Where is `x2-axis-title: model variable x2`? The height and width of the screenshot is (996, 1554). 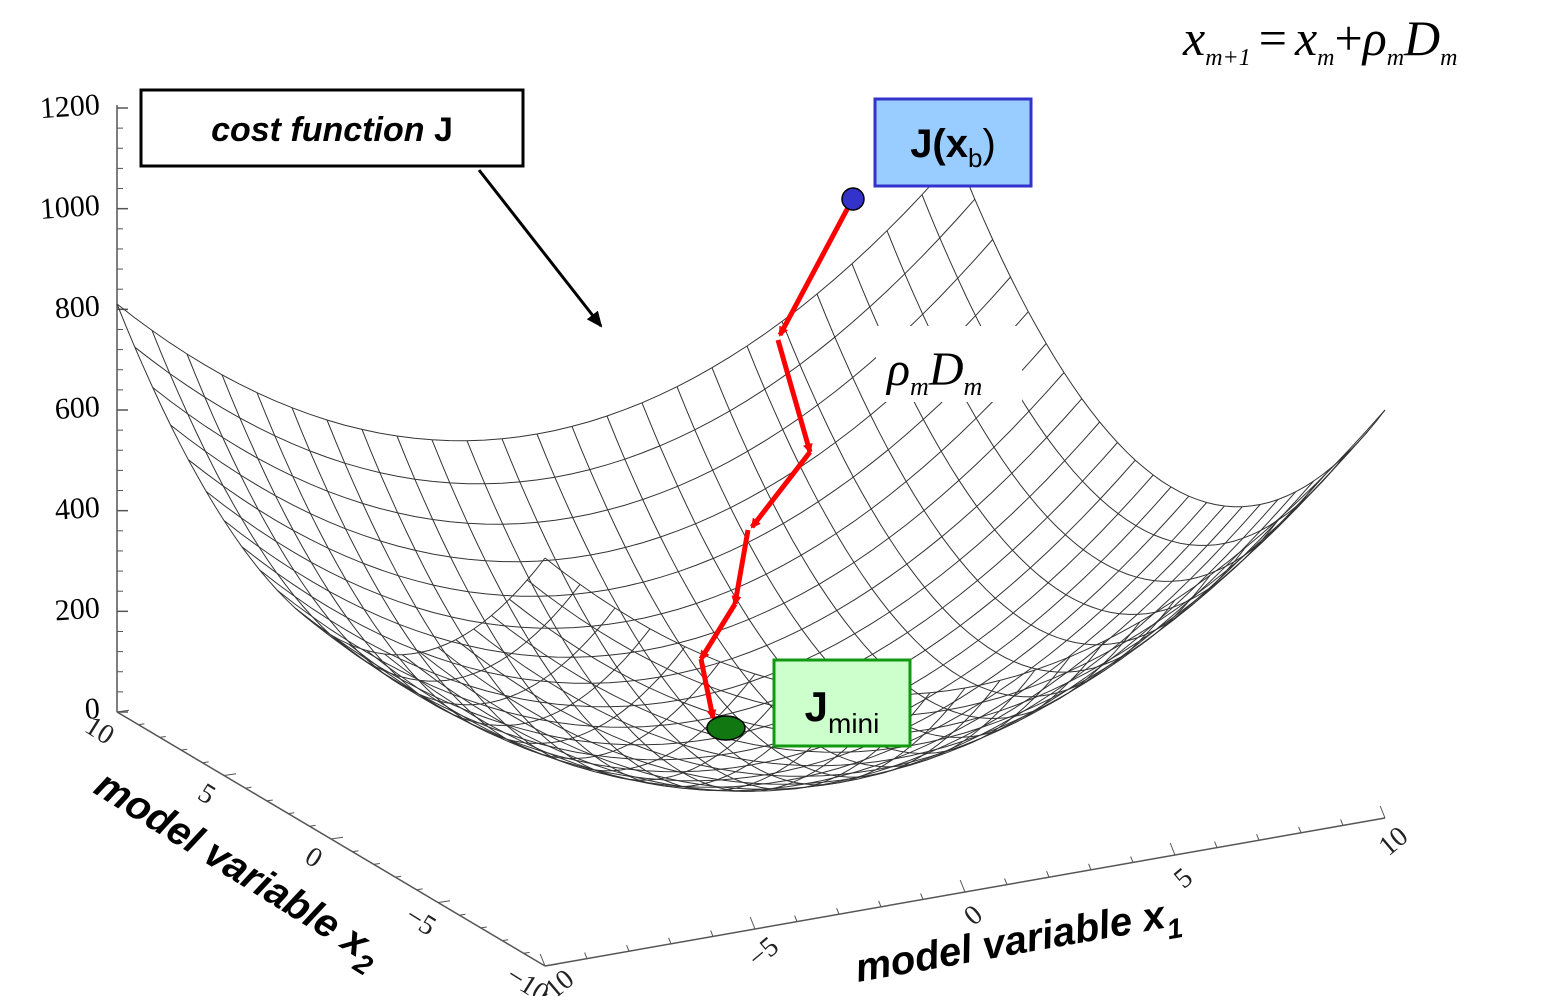
x2-axis-title: model variable x2 is located at coordinates (236, 872).